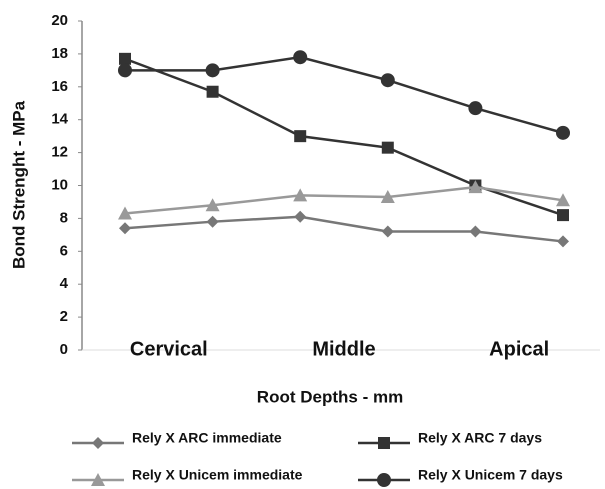  What do you see at coordinates (59, 119) in the screenshot?
I see `y-tick-label: 14` at bounding box center [59, 119].